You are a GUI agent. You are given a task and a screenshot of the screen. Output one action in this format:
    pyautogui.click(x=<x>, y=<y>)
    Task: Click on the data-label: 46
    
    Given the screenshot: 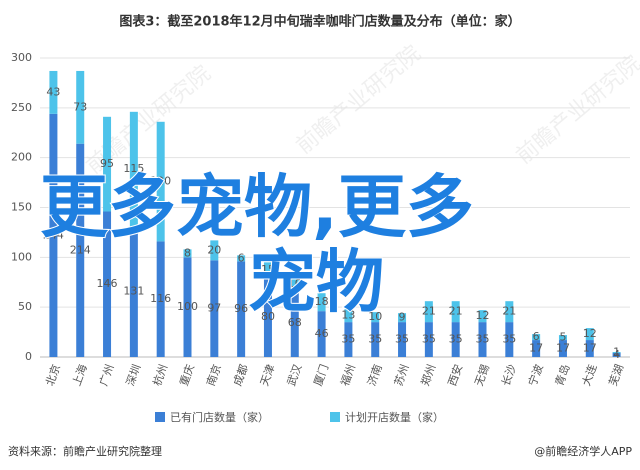 What is the action you would take?
    pyautogui.click(x=322, y=333)
    